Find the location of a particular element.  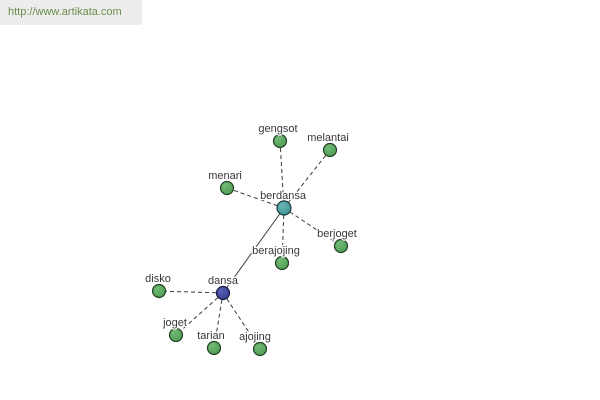

graph-node-ajojing is located at coordinates (260, 349).